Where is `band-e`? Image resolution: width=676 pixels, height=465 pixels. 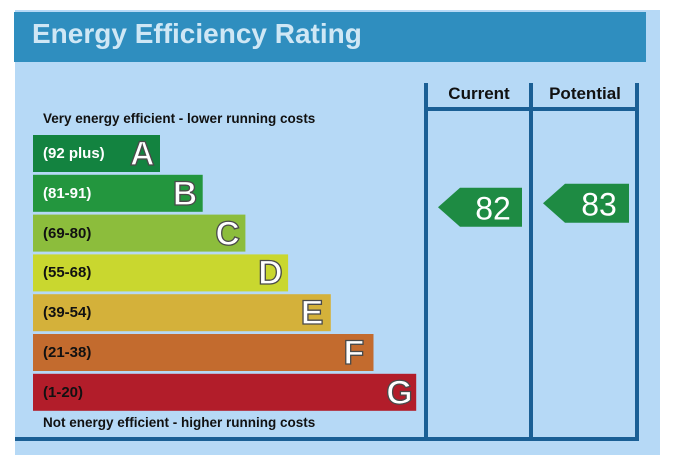 band-e is located at coordinates (182, 313).